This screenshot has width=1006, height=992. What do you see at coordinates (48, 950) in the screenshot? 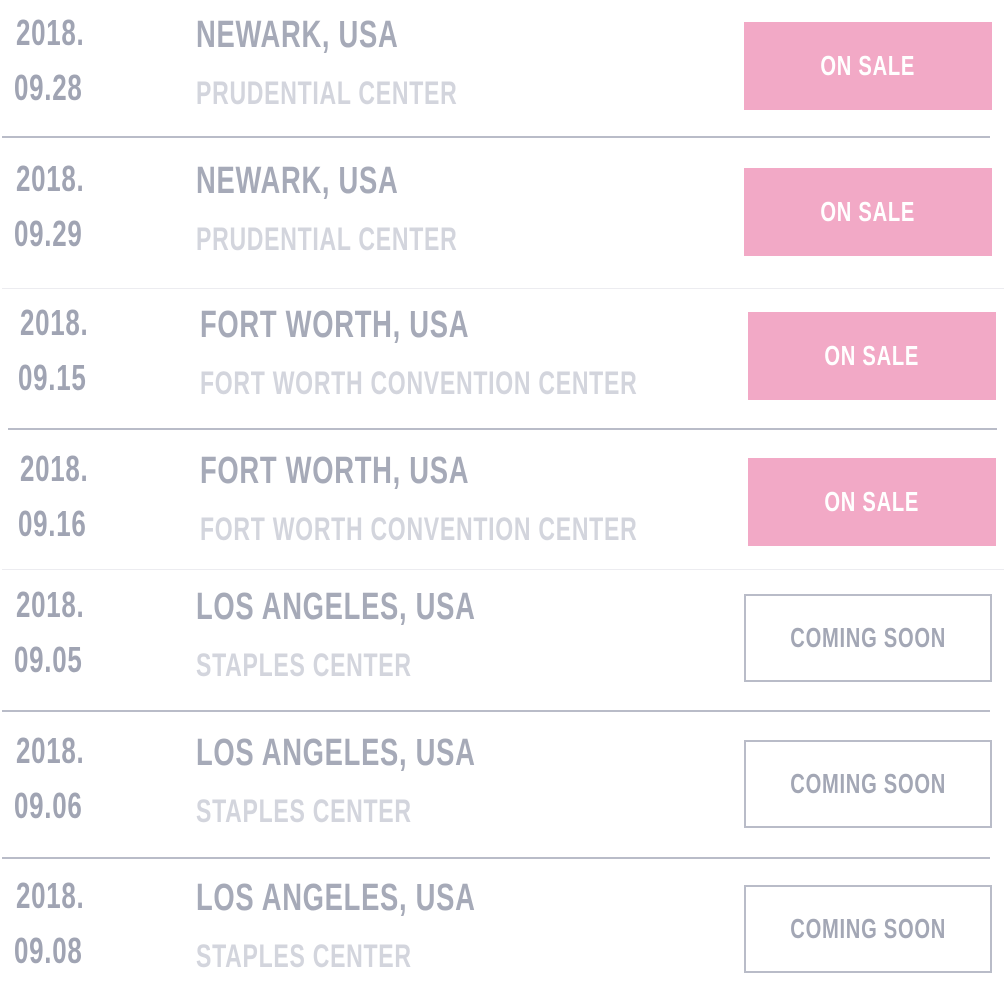
I see `event-date: 09.08` at bounding box center [48, 950].